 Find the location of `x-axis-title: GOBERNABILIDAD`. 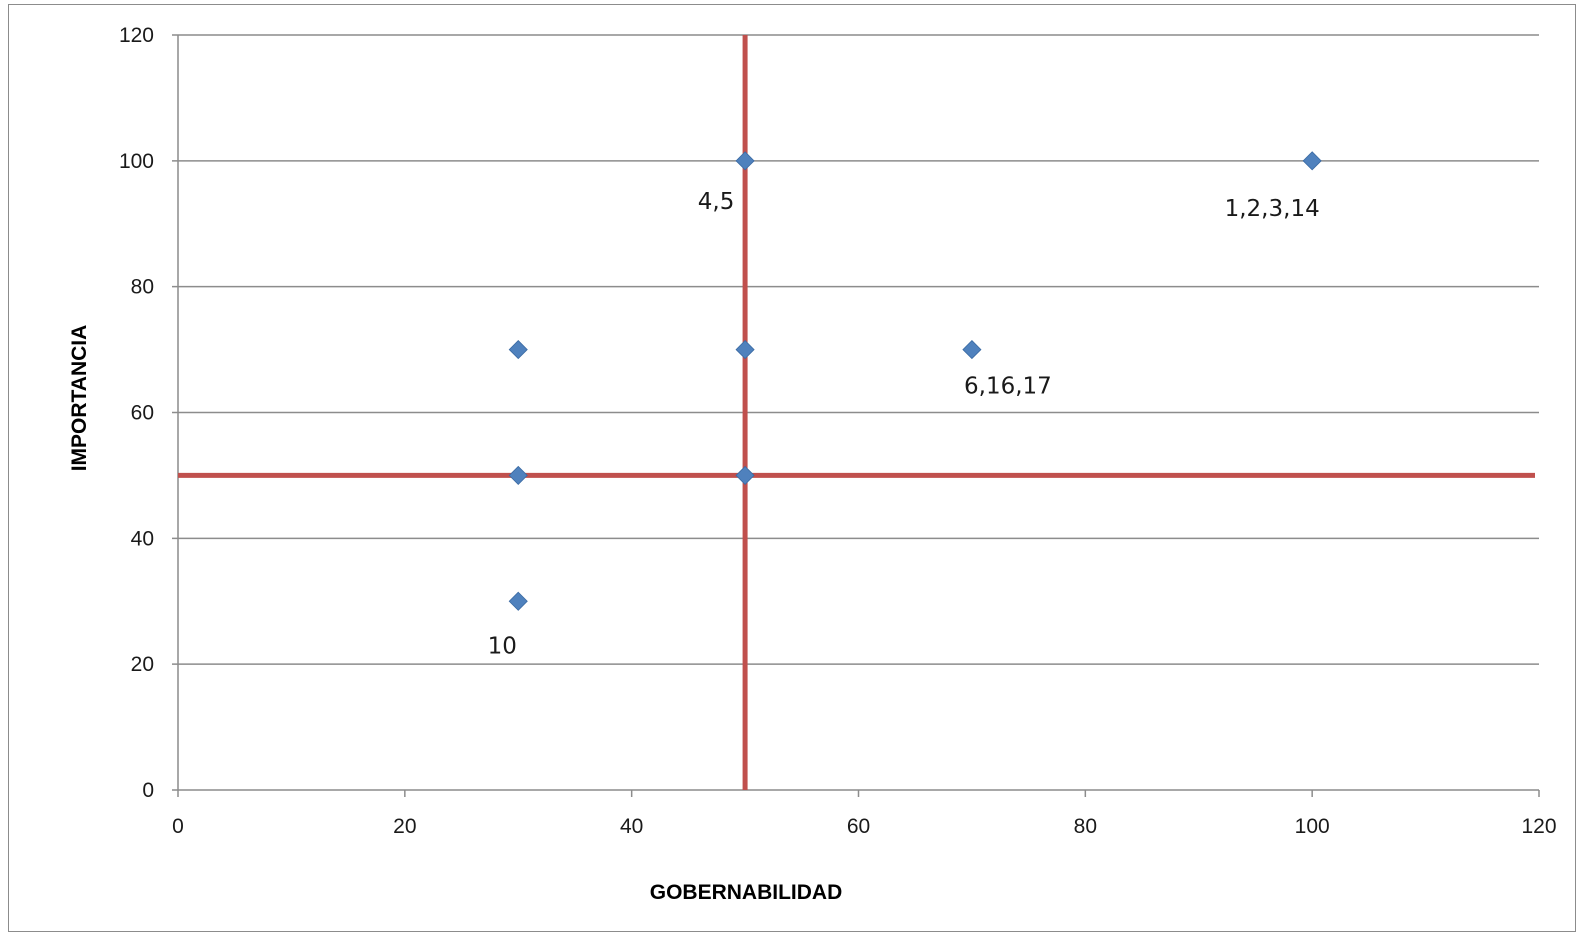

x-axis-title: GOBERNABILIDAD is located at coordinates (746, 892).